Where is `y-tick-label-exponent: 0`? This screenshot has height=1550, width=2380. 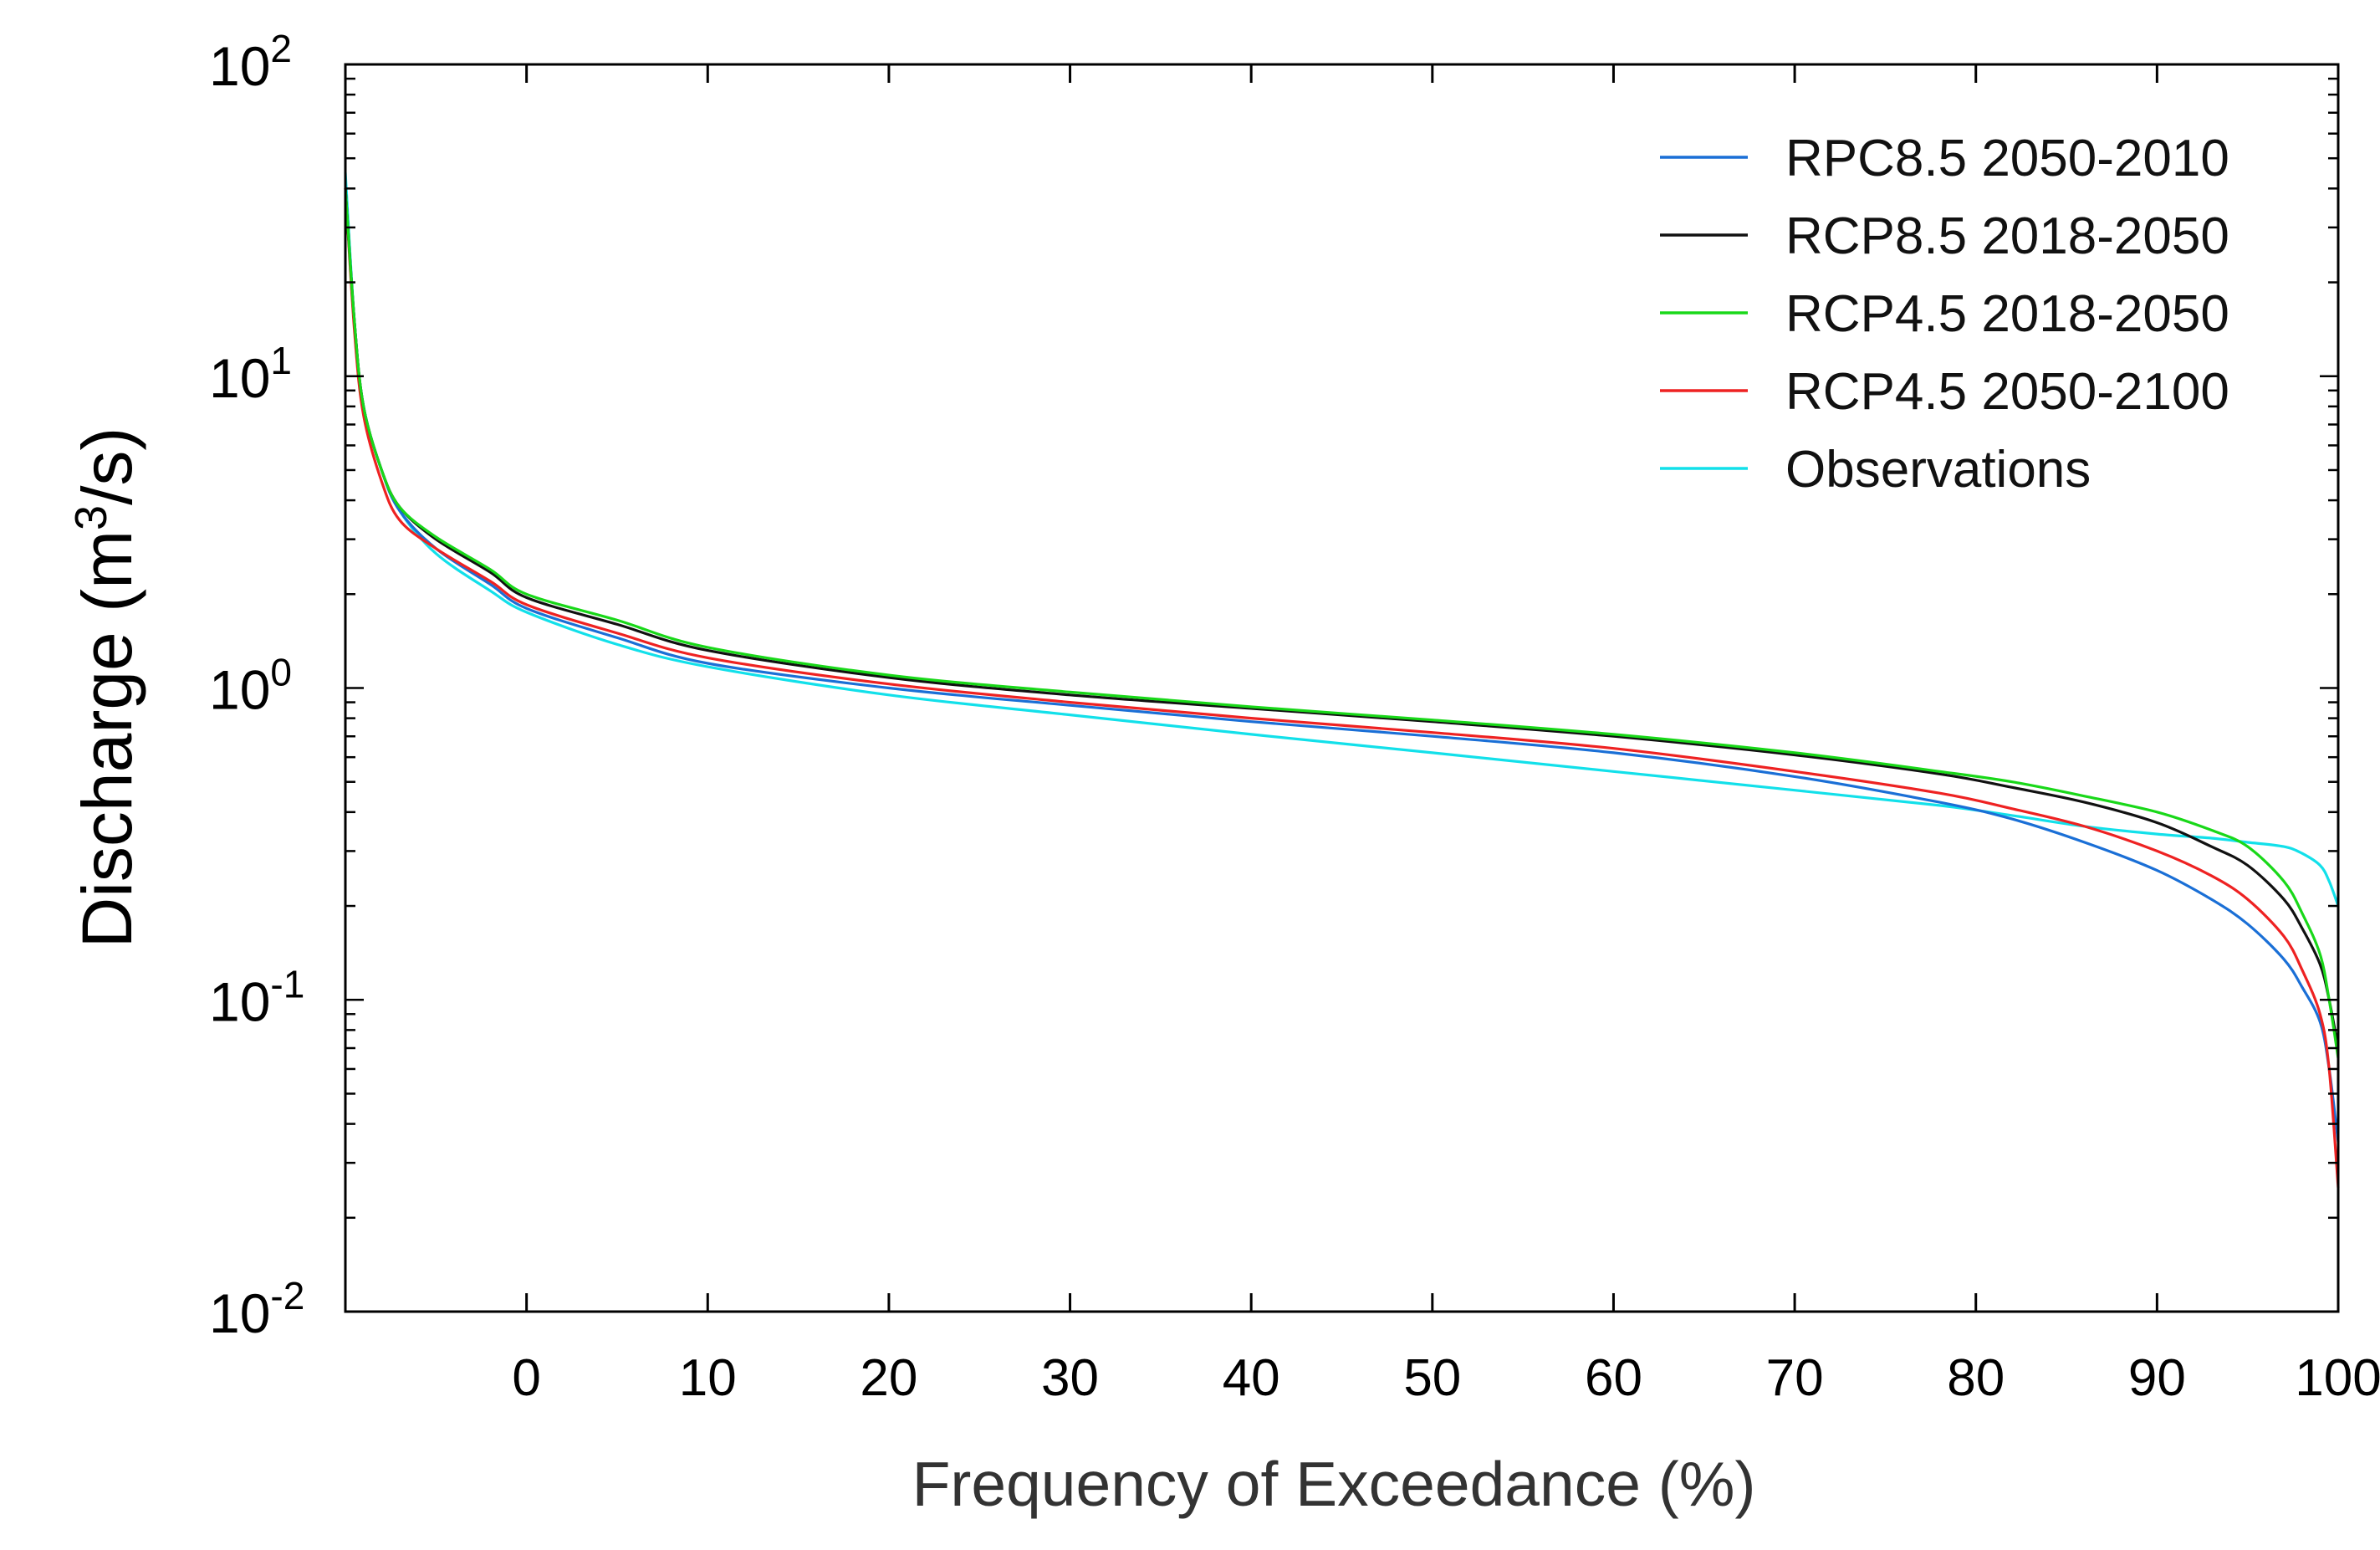
y-tick-label-exponent: 0 is located at coordinates (281, 672).